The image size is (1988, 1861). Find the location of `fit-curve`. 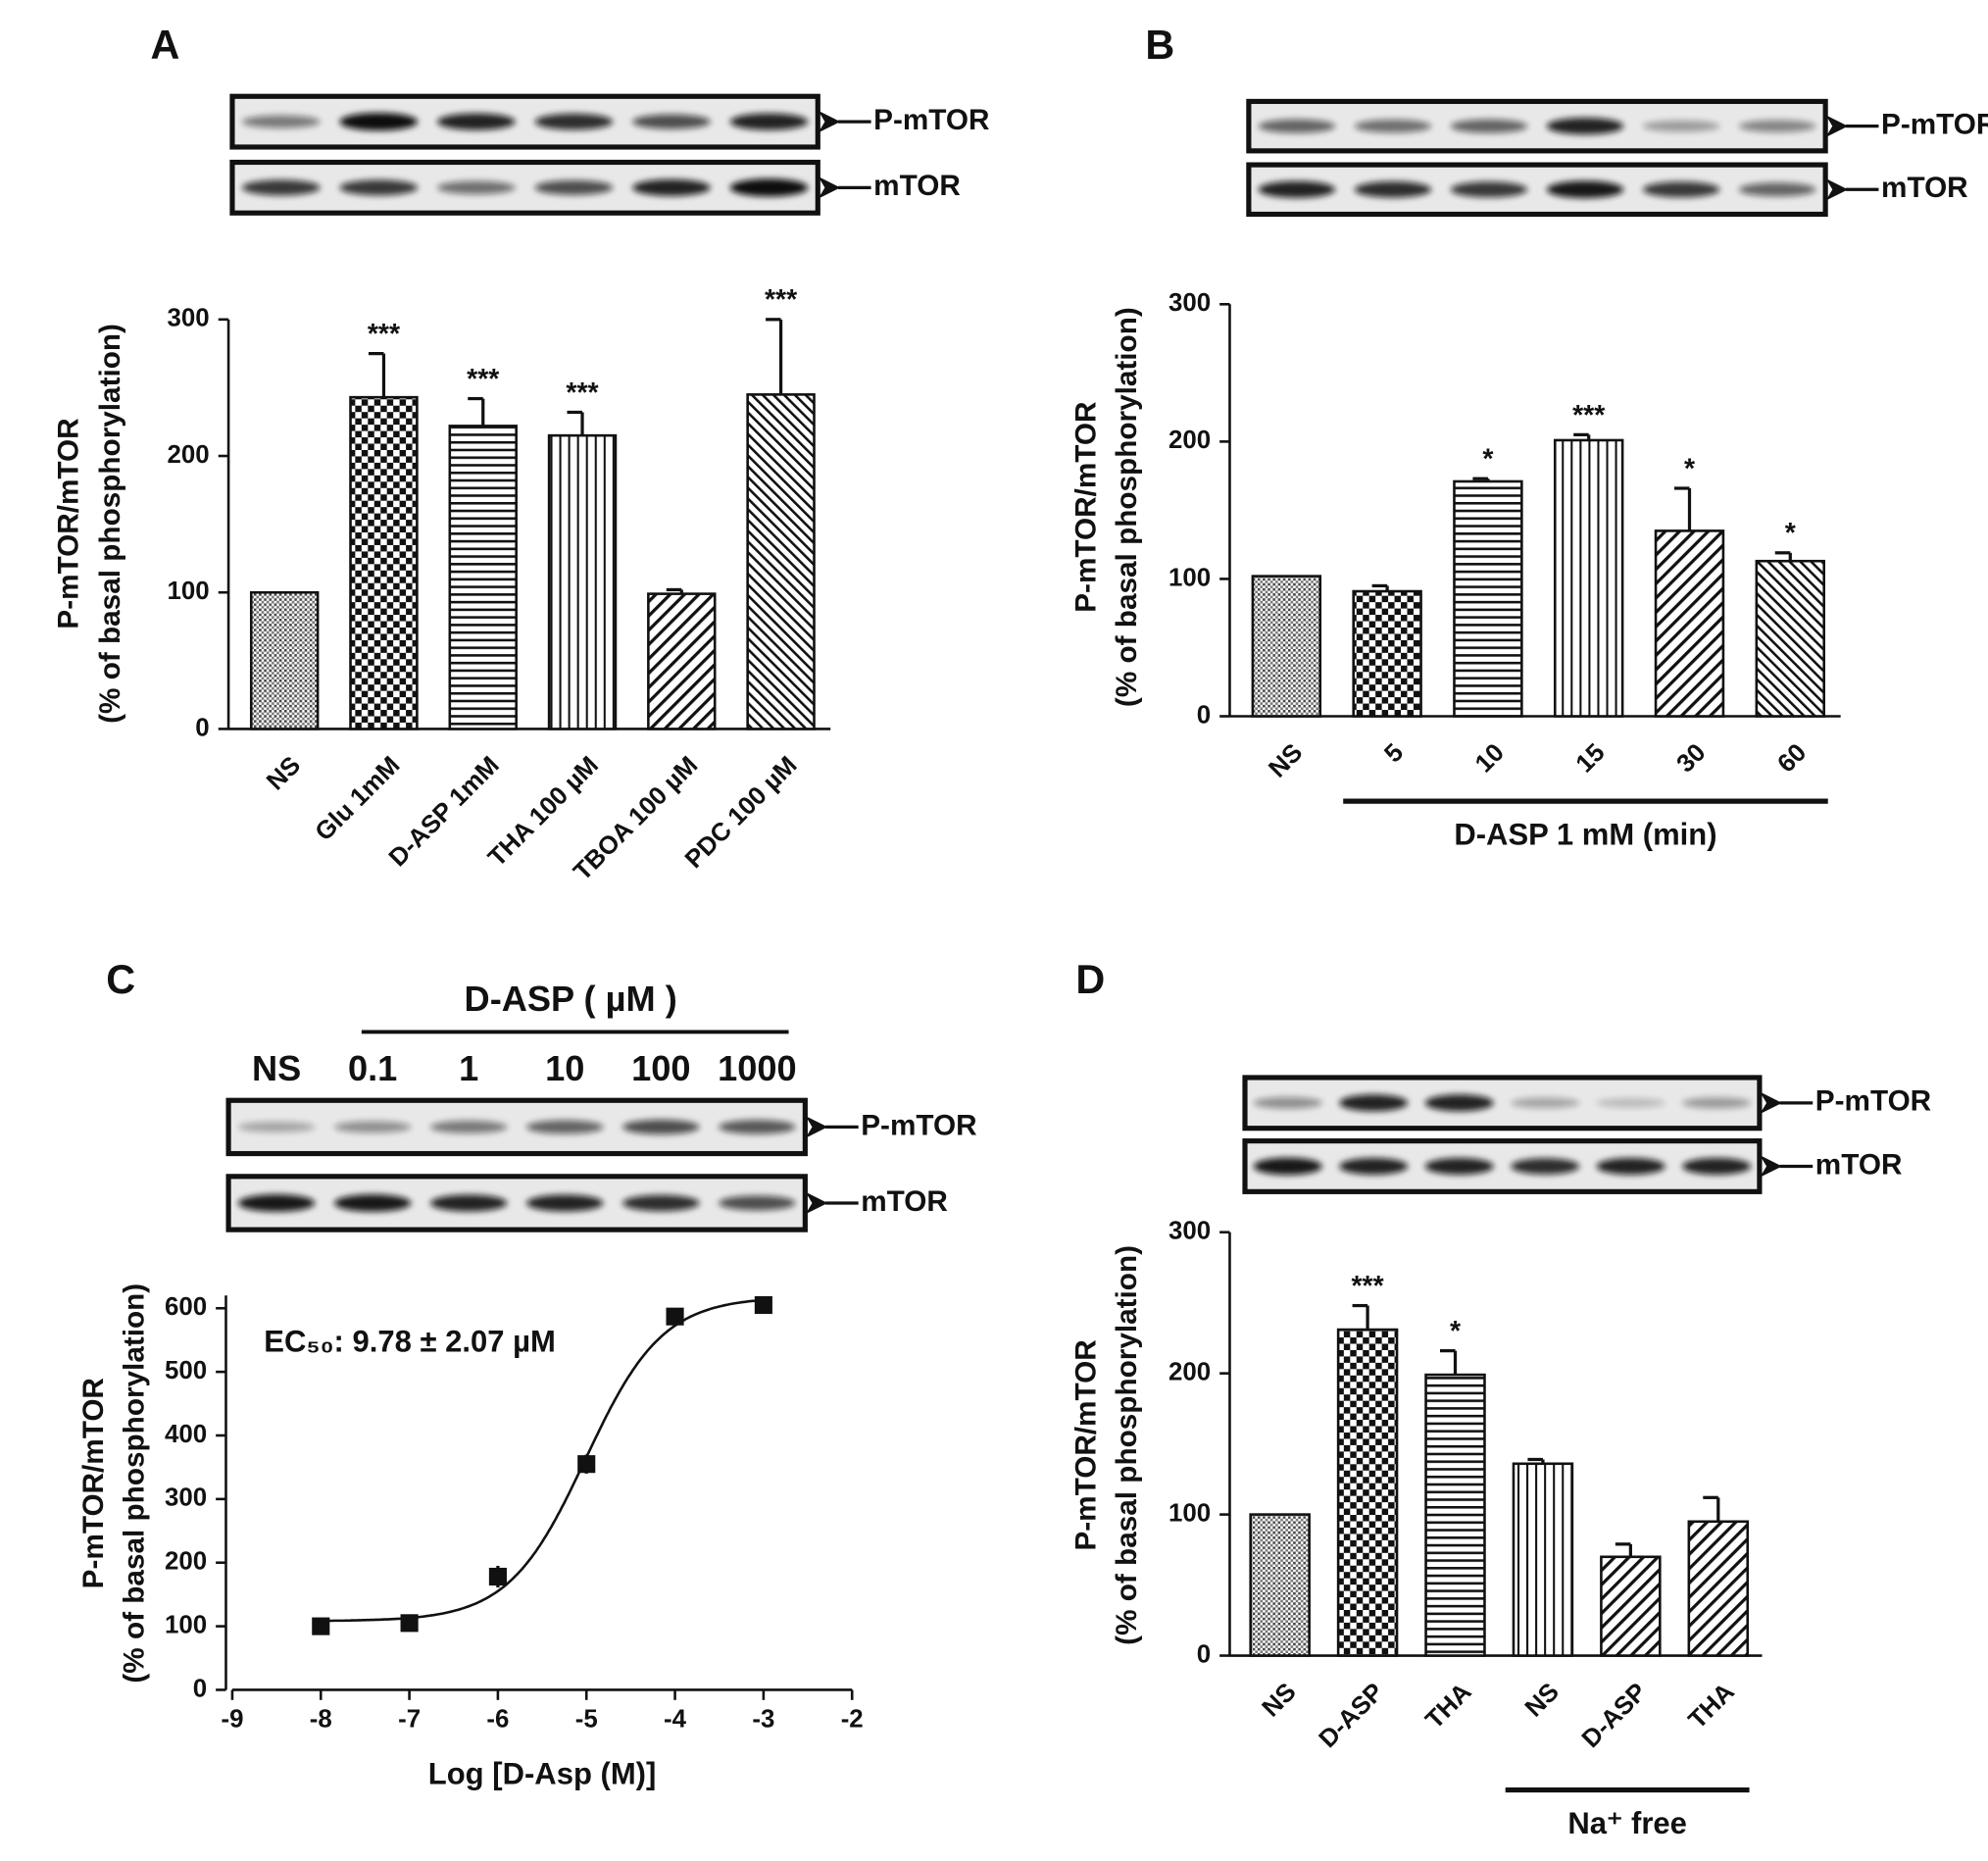

fit-curve is located at coordinates (542, 1461).